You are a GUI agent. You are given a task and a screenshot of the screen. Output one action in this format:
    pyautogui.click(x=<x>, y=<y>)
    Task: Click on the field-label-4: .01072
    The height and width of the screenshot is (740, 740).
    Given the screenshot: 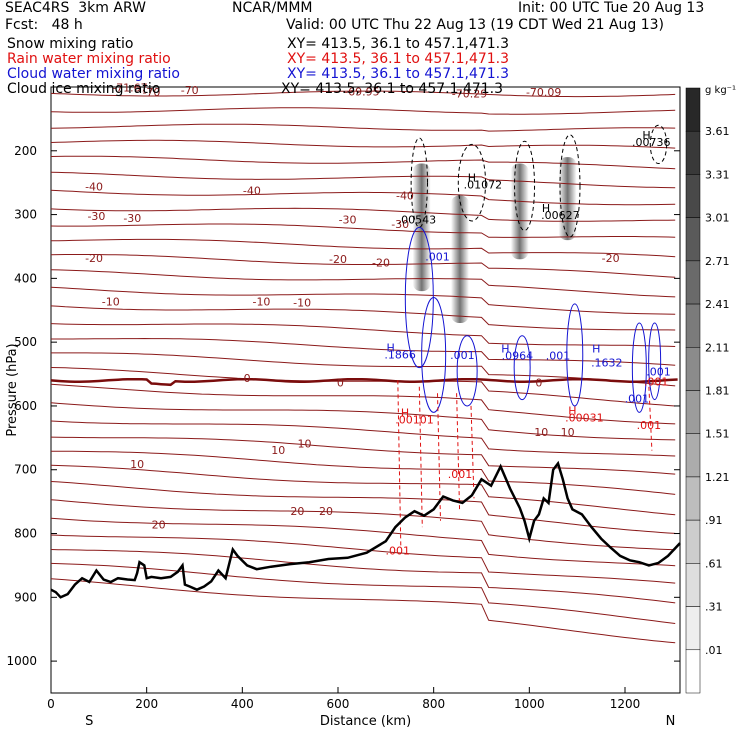 What is the action you would take?
    pyautogui.click(x=483, y=185)
    